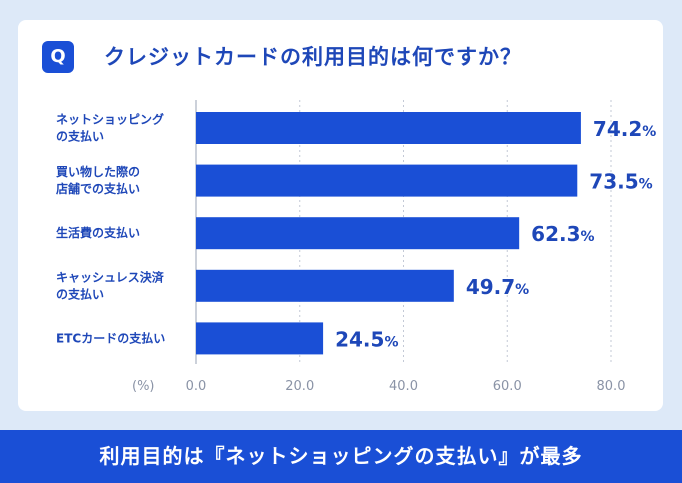 This screenshot has height=483, width=682. Describe the element at coordinates (624, 129) in the screenshot. I see `value-label: 74.2%` at that location.